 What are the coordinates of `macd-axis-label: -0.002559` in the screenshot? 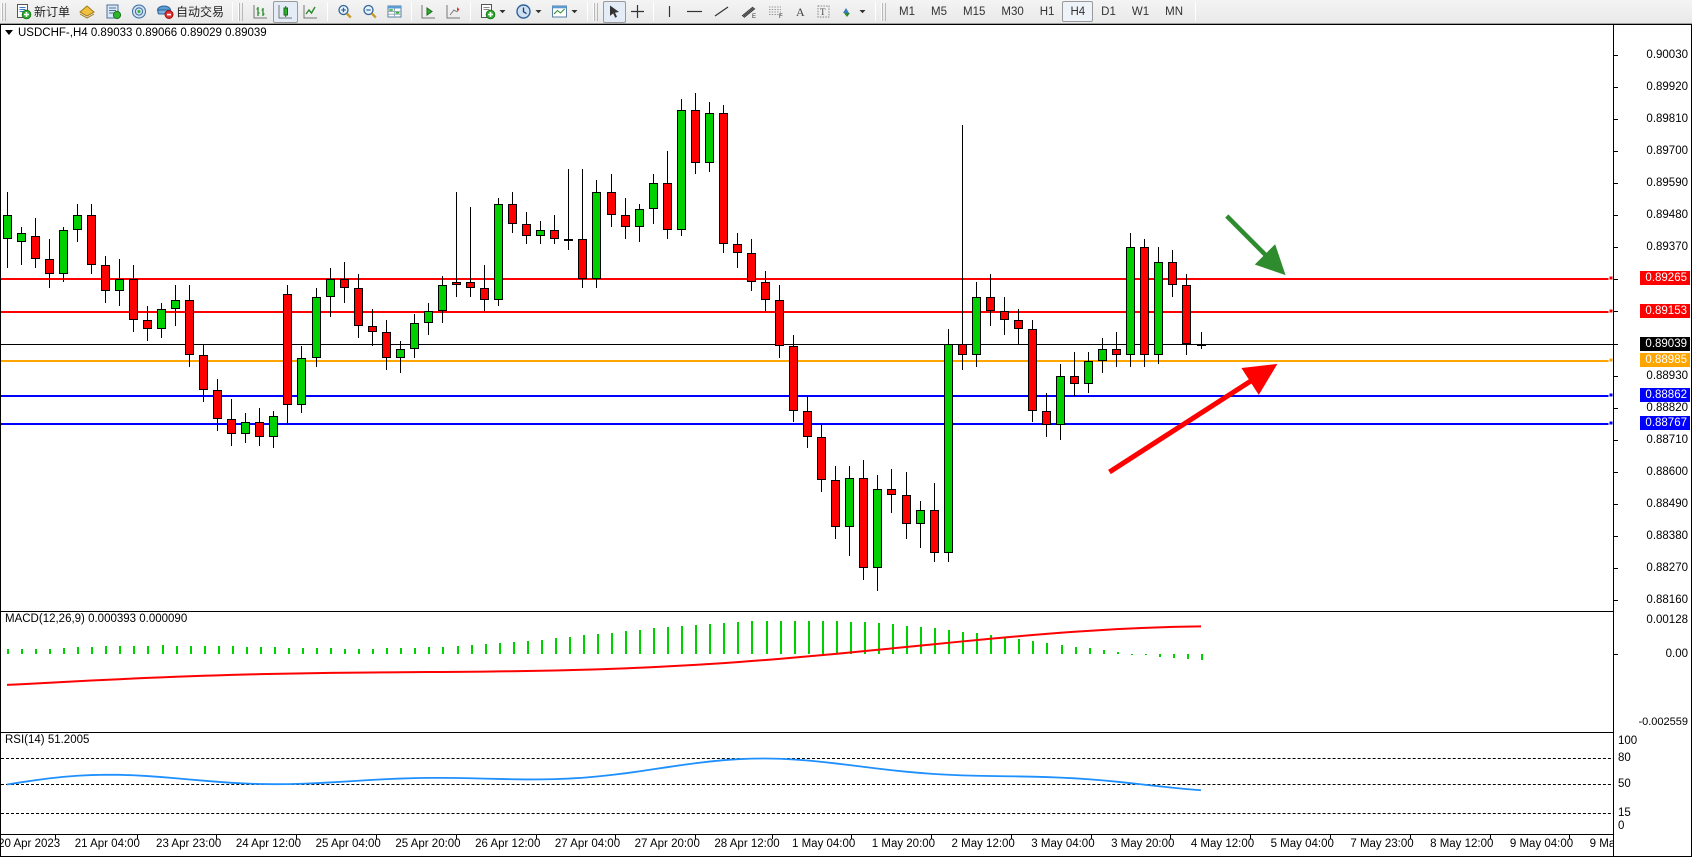 It's located at (1663, 722).